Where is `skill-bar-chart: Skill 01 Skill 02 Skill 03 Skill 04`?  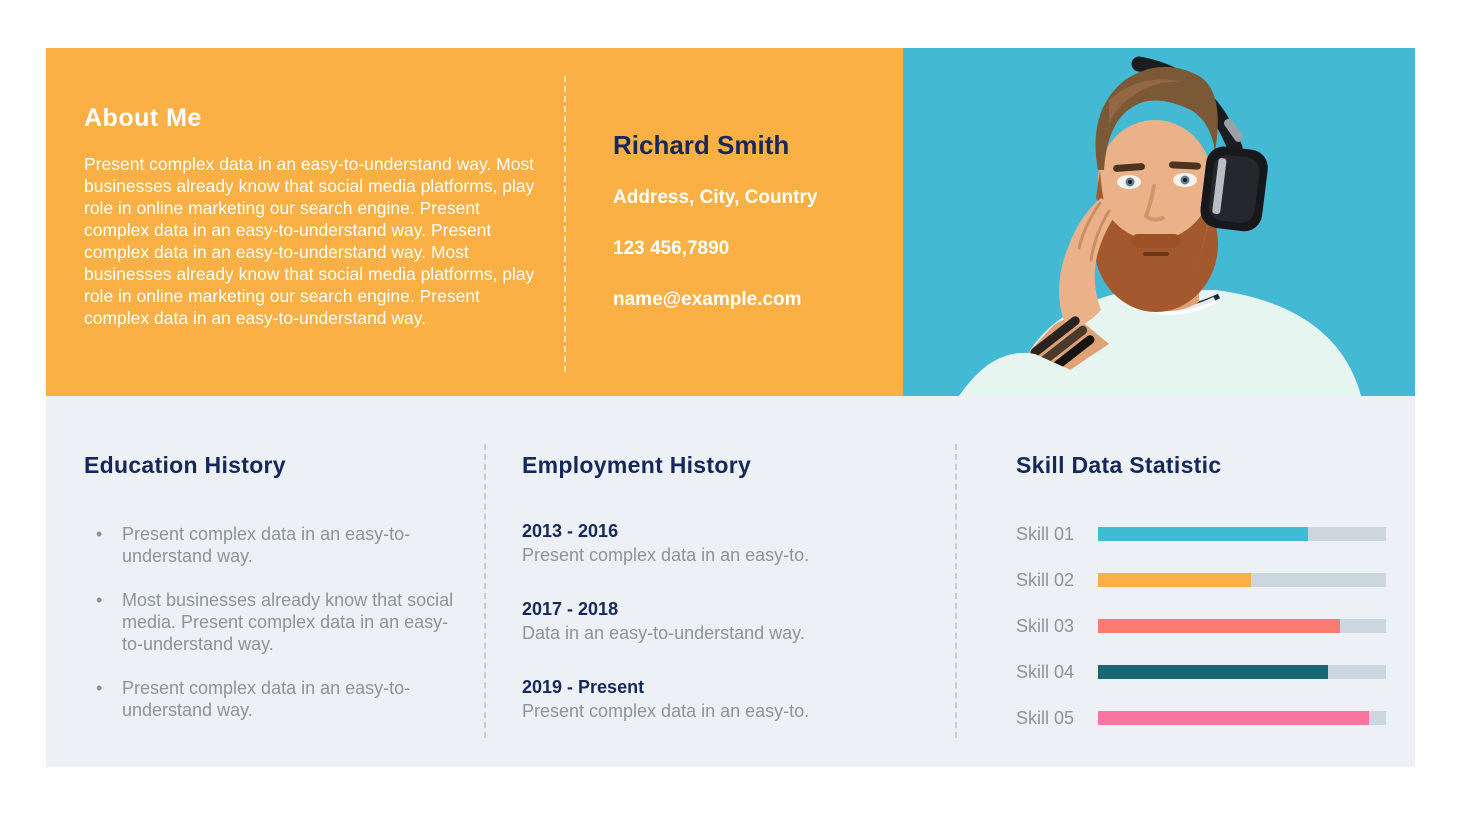 skill-bar-chart: Skill 01 Skill 02 Skill 03 Skill 04 is located at coordinates (1216, 626).